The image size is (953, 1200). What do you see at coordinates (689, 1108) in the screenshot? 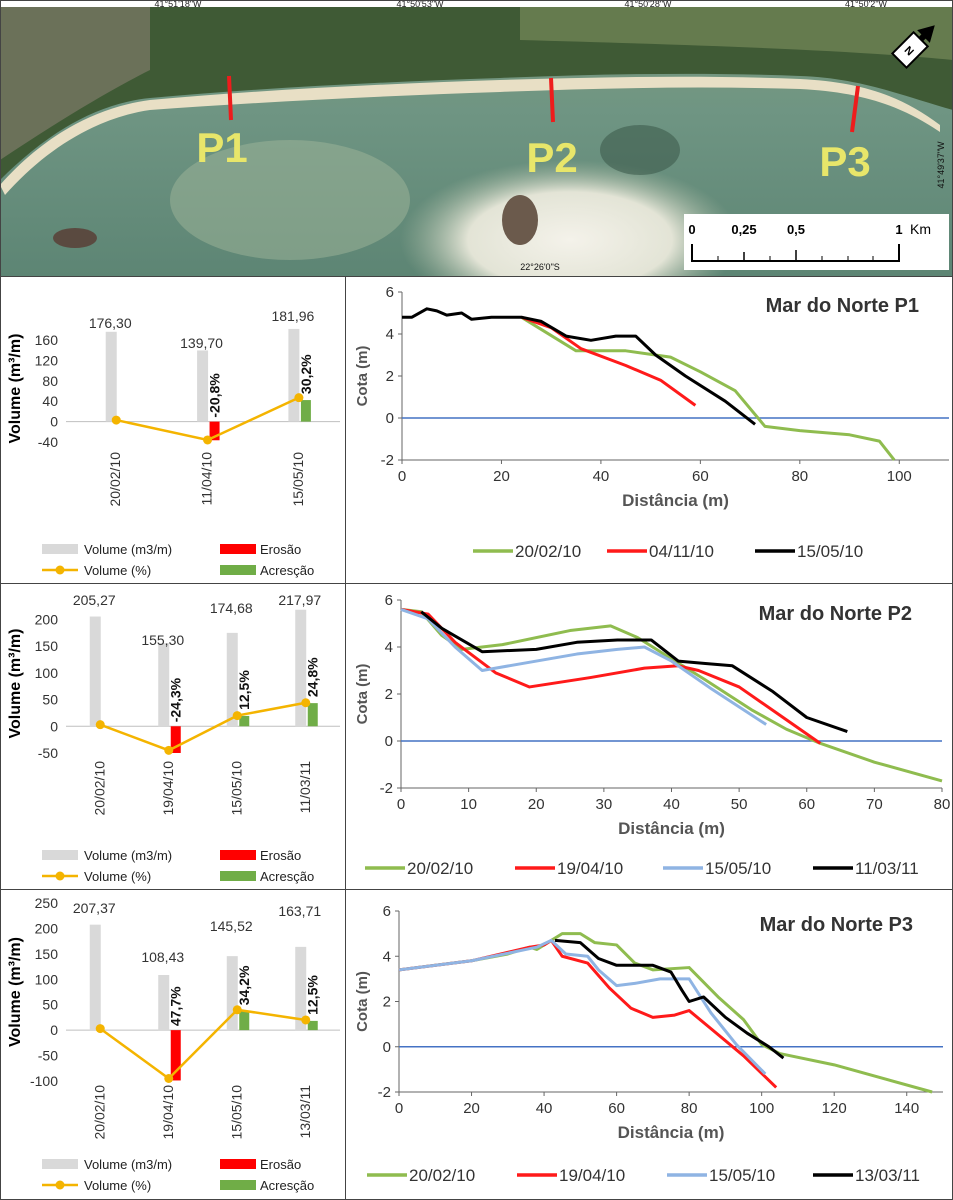
I see `x-tick-label: 80` at bounding box center [689, 1108].